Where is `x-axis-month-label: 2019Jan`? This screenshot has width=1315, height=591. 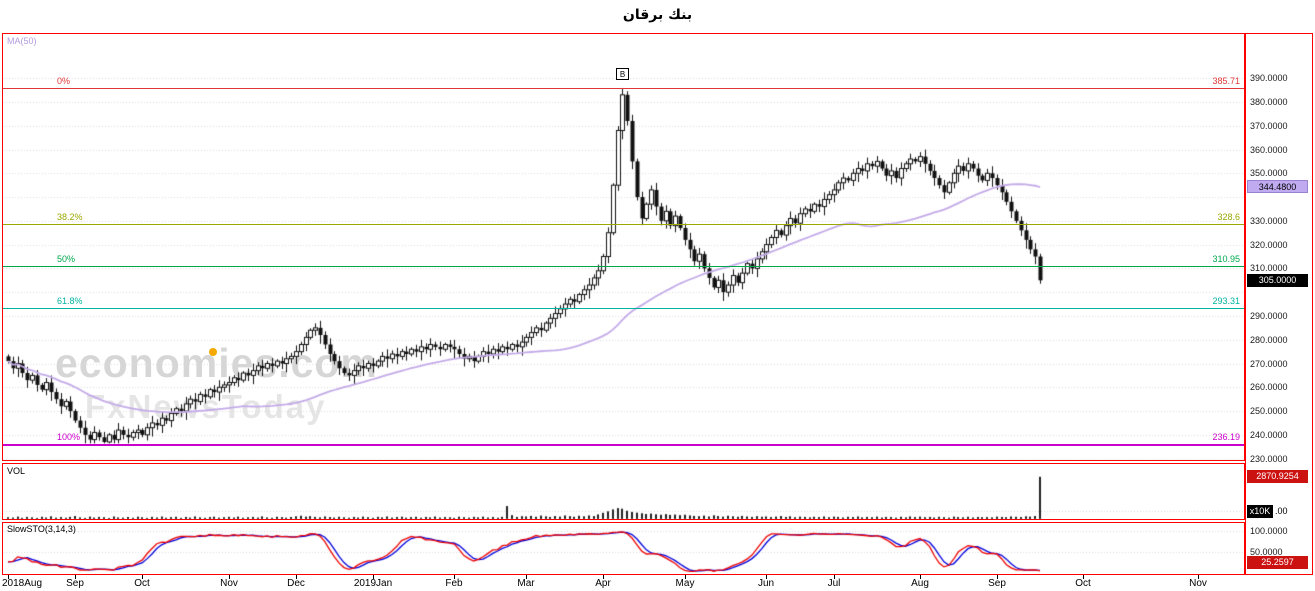 x-axis-month-label: 2019Jan is located at coordinates (373, 583).